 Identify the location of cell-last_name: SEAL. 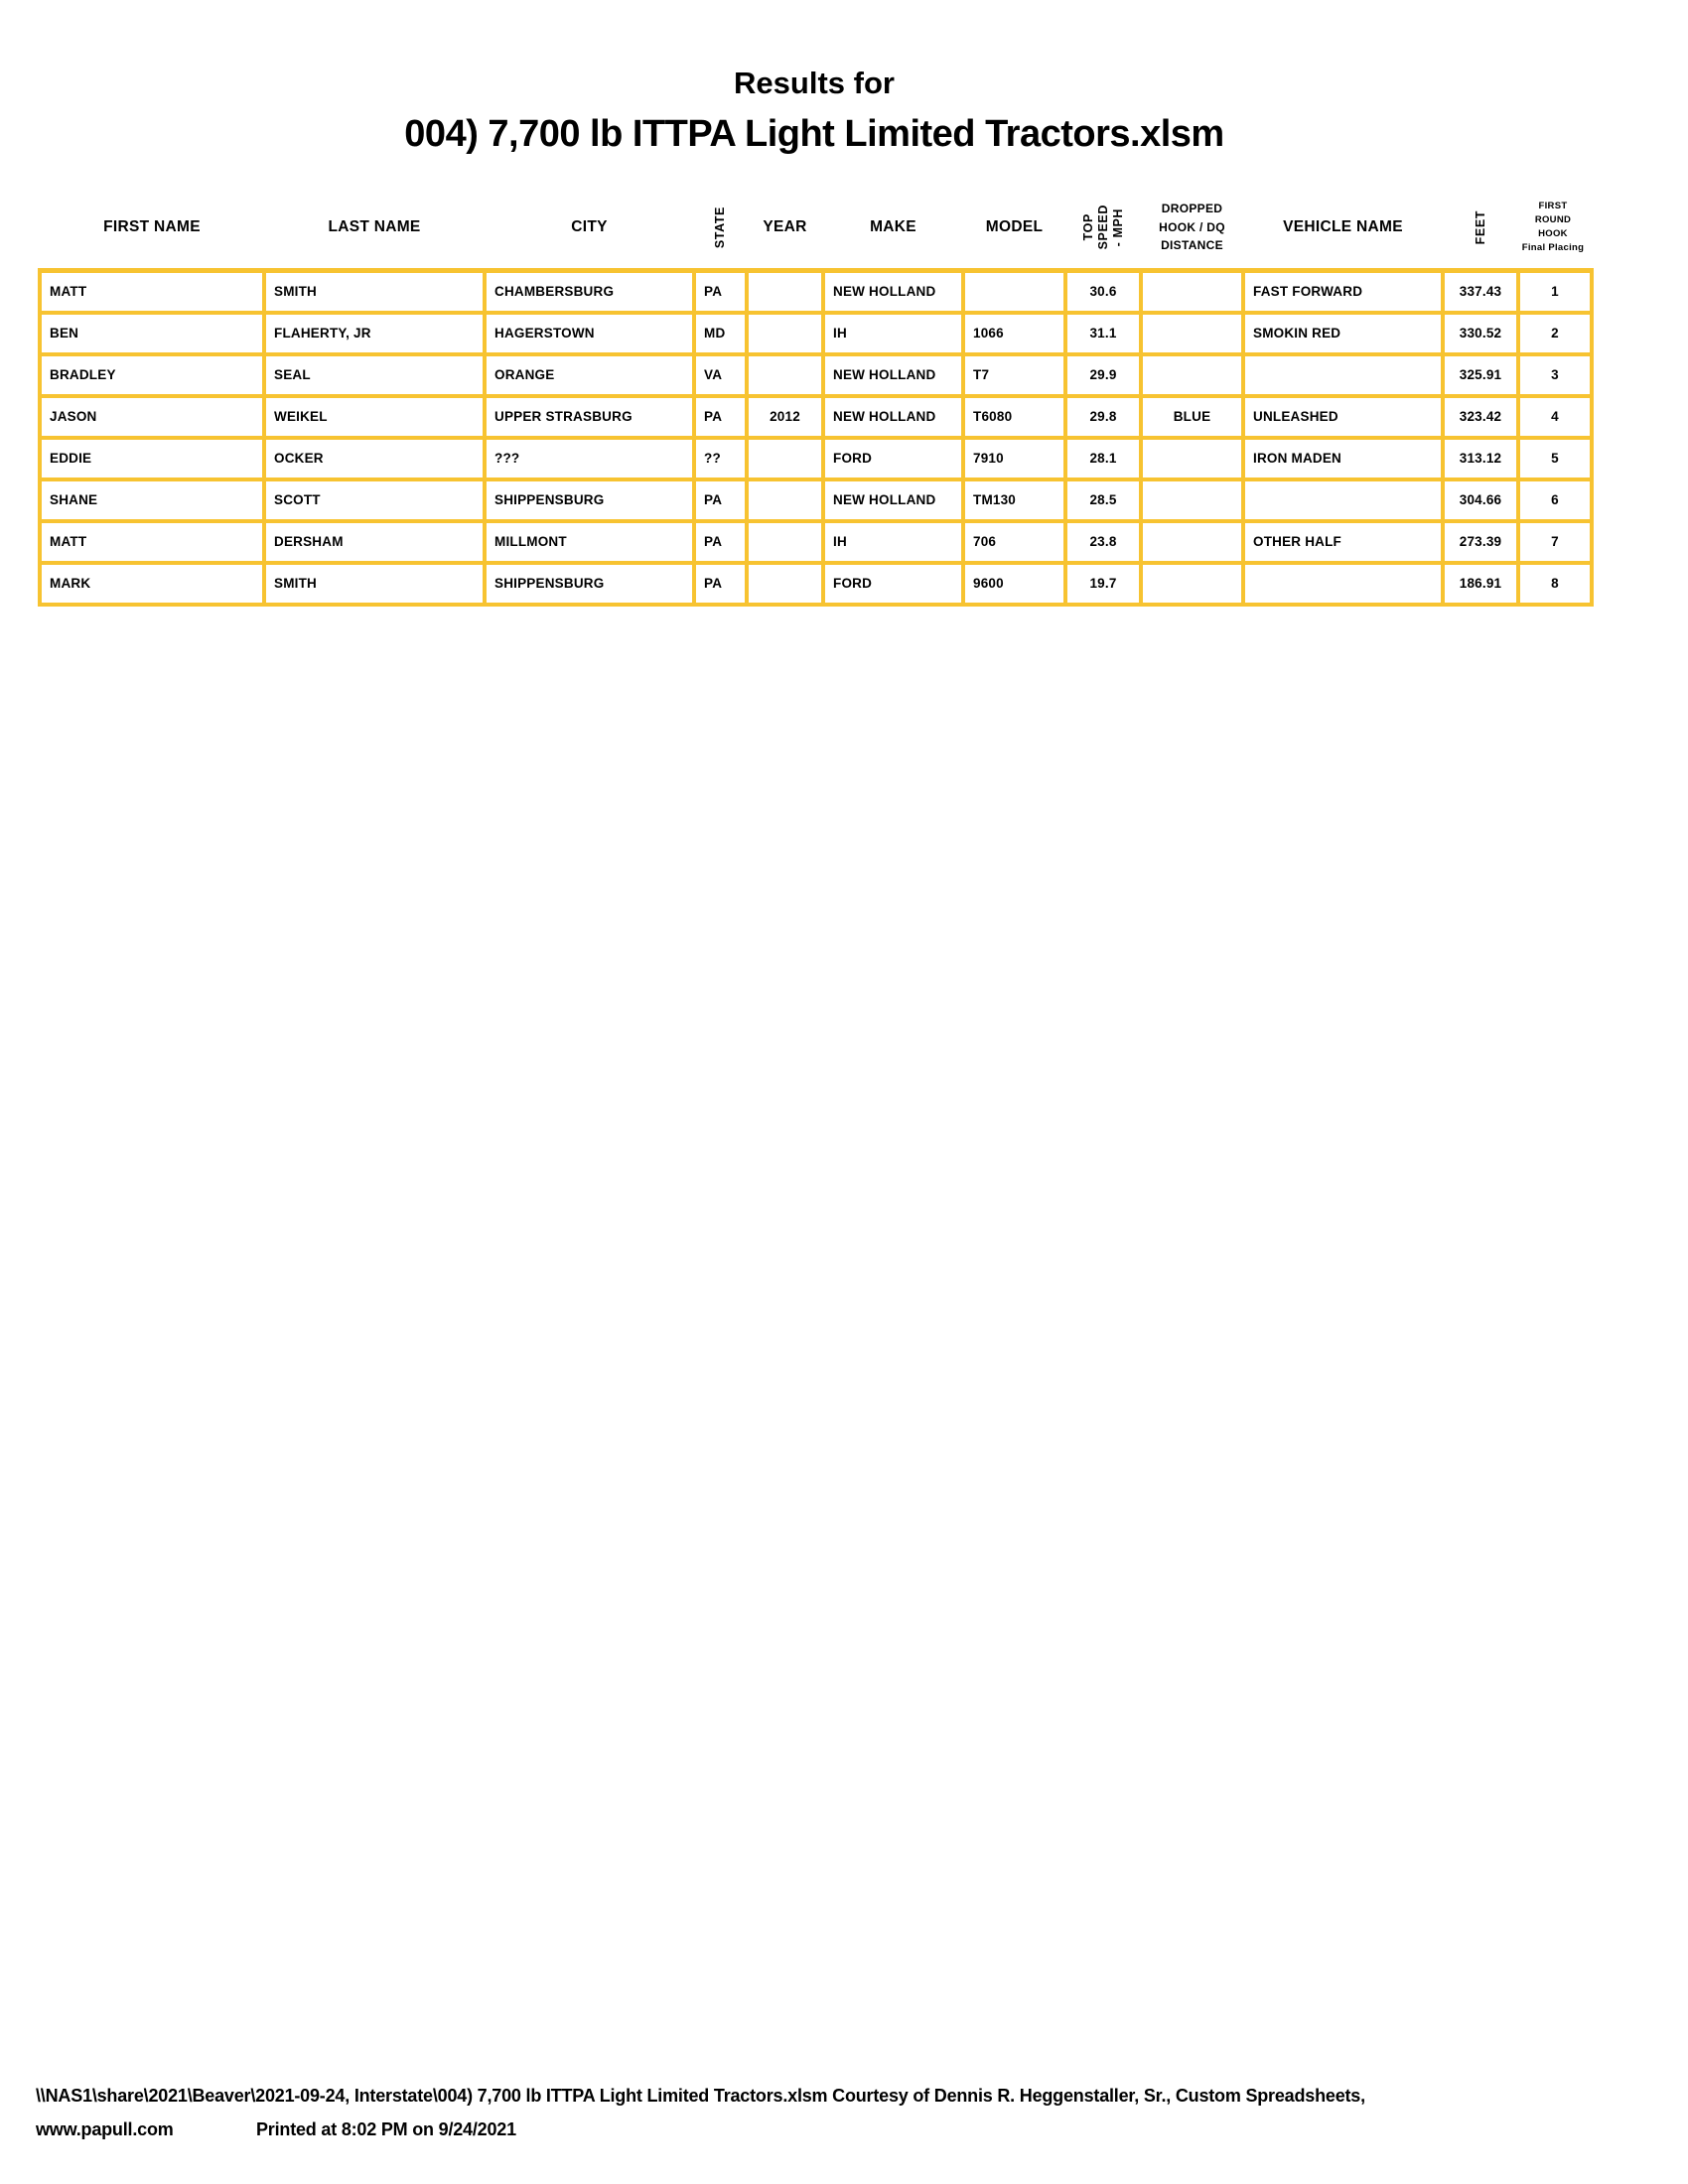
(376, 375).